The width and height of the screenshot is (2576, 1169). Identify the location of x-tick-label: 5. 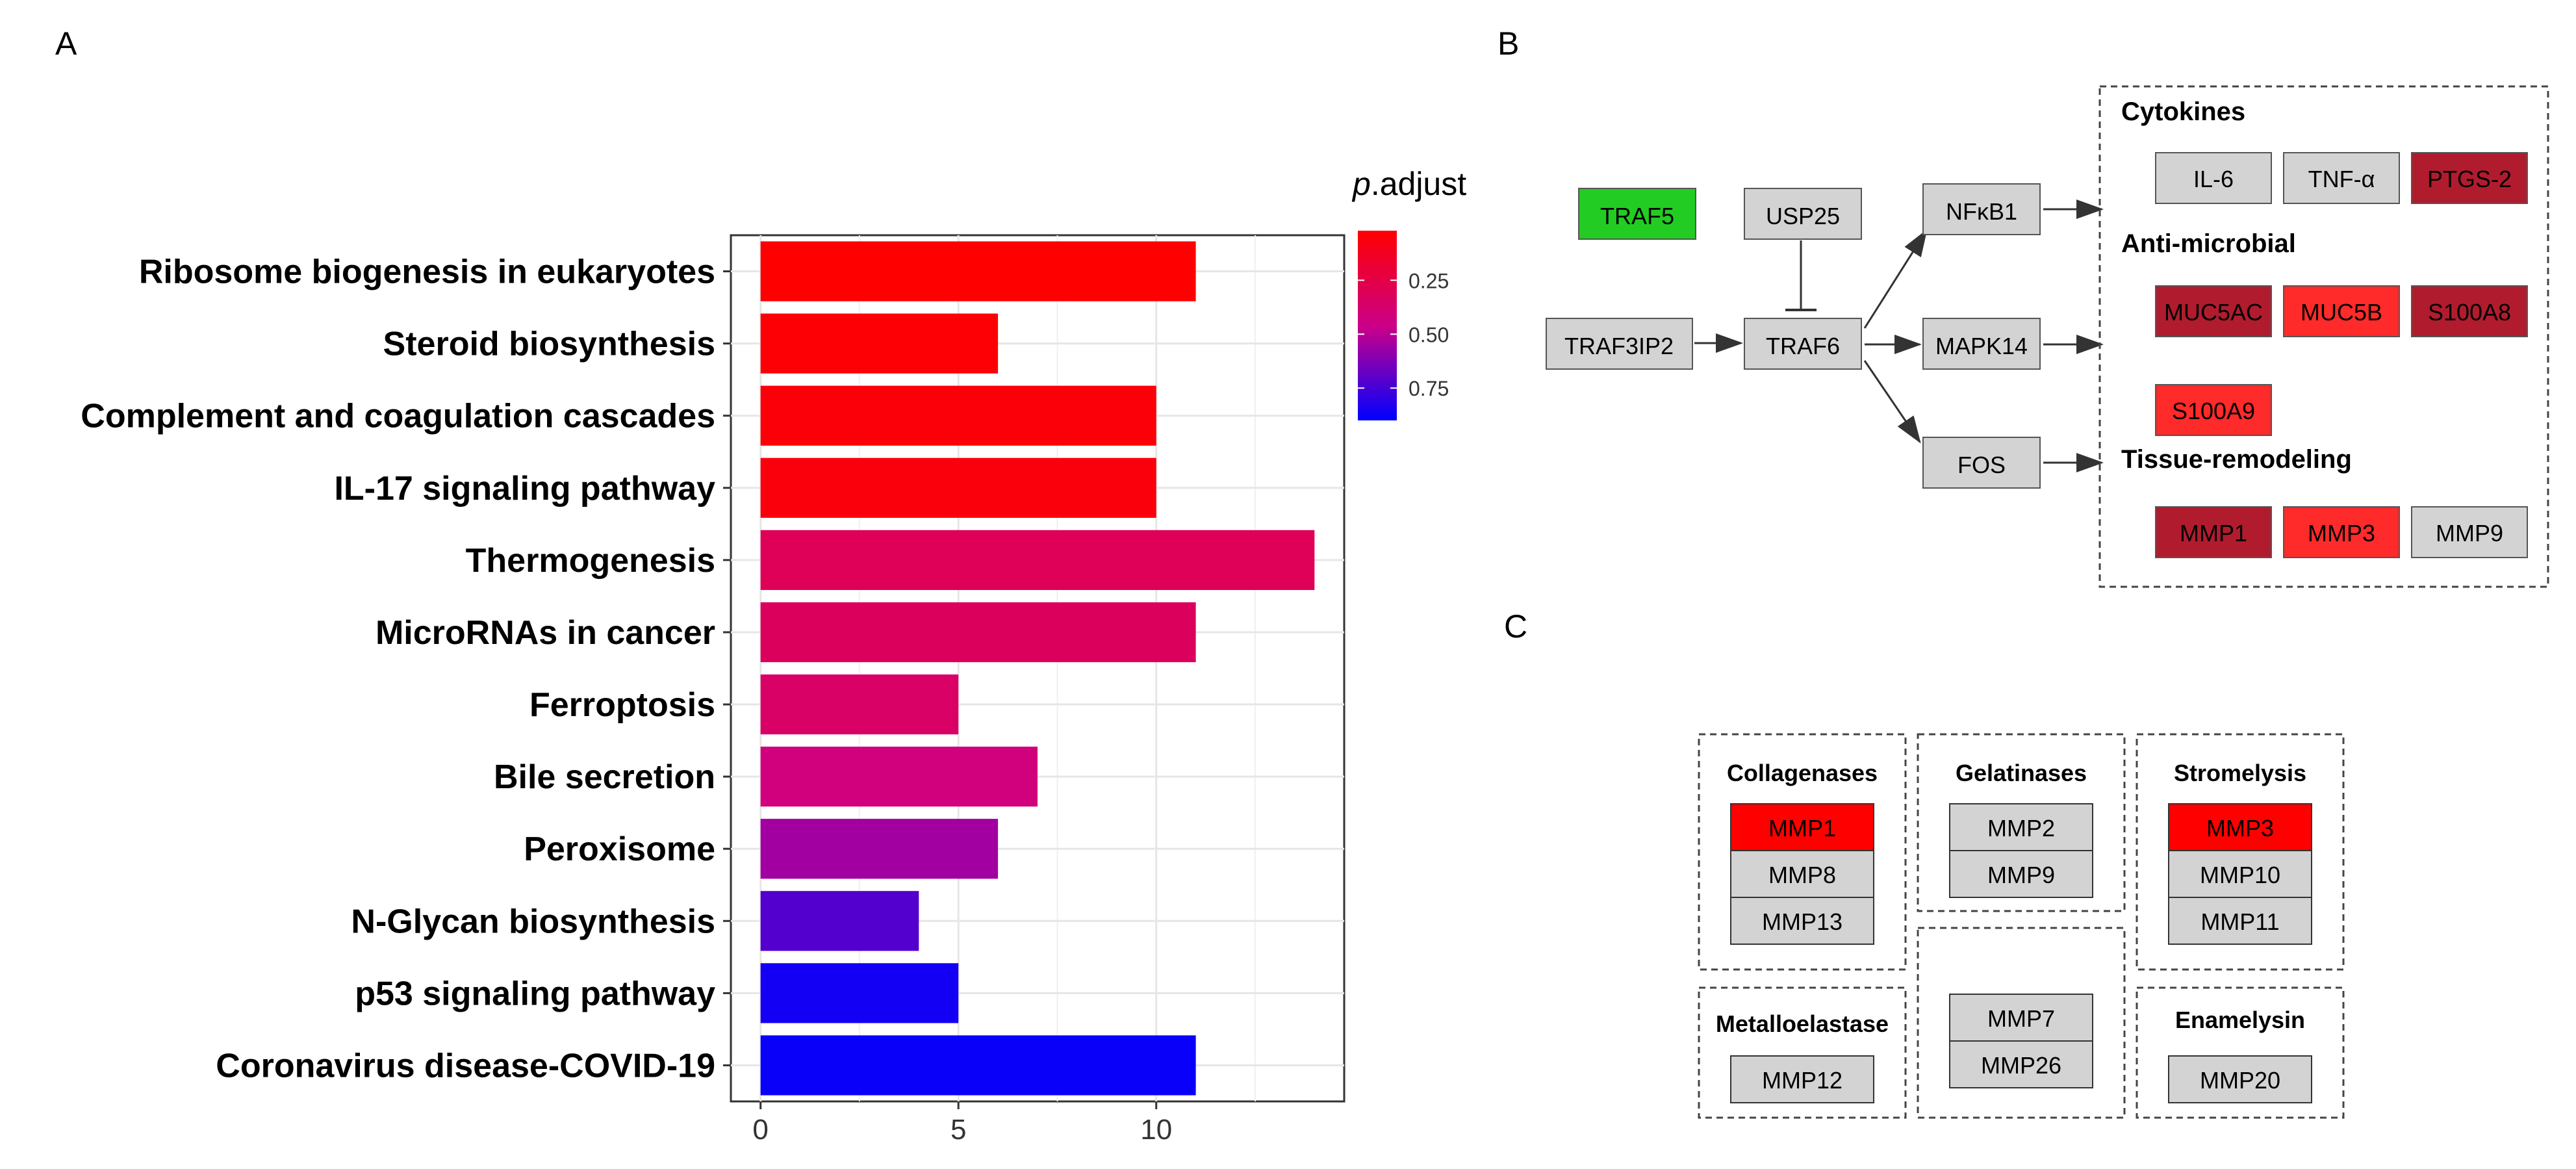
(958, 1130).